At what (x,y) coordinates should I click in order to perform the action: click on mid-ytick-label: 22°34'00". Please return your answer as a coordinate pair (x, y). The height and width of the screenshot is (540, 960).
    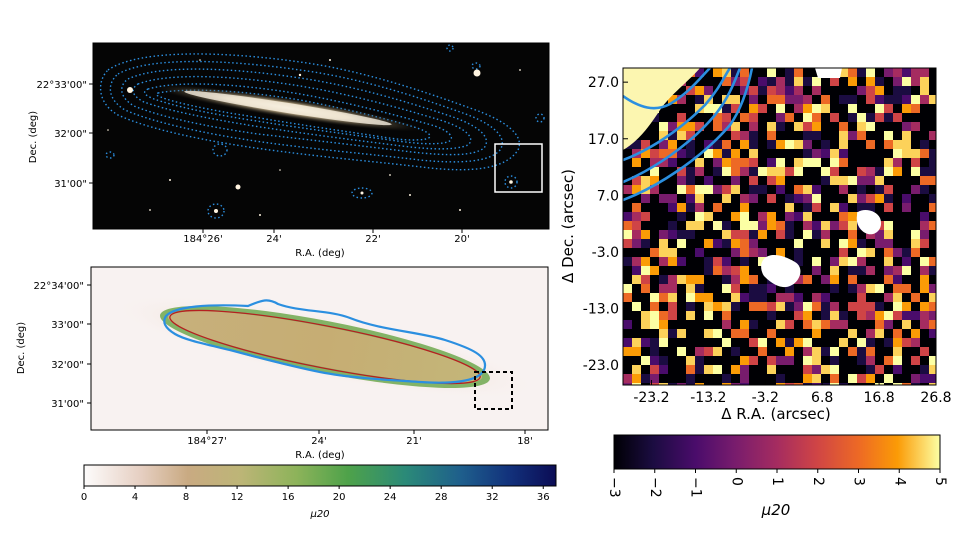
    Looking at the image, I should click on (58, 286).